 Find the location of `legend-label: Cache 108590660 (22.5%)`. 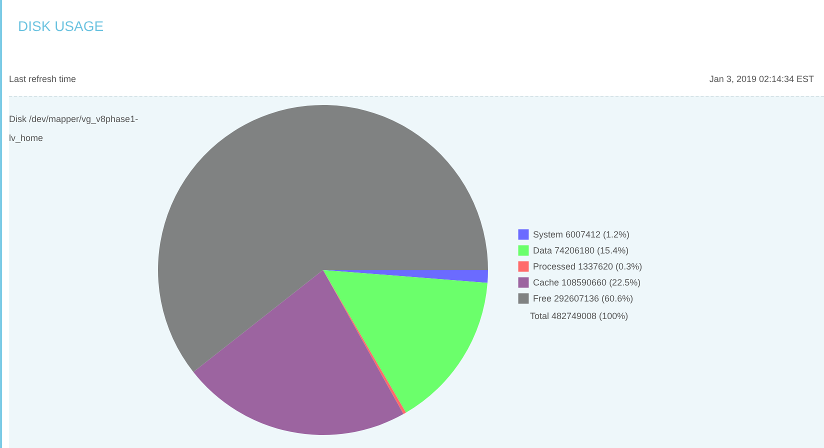

legend-label: Cache 108590660 (22.5%) is located at coordinates (587, 283).